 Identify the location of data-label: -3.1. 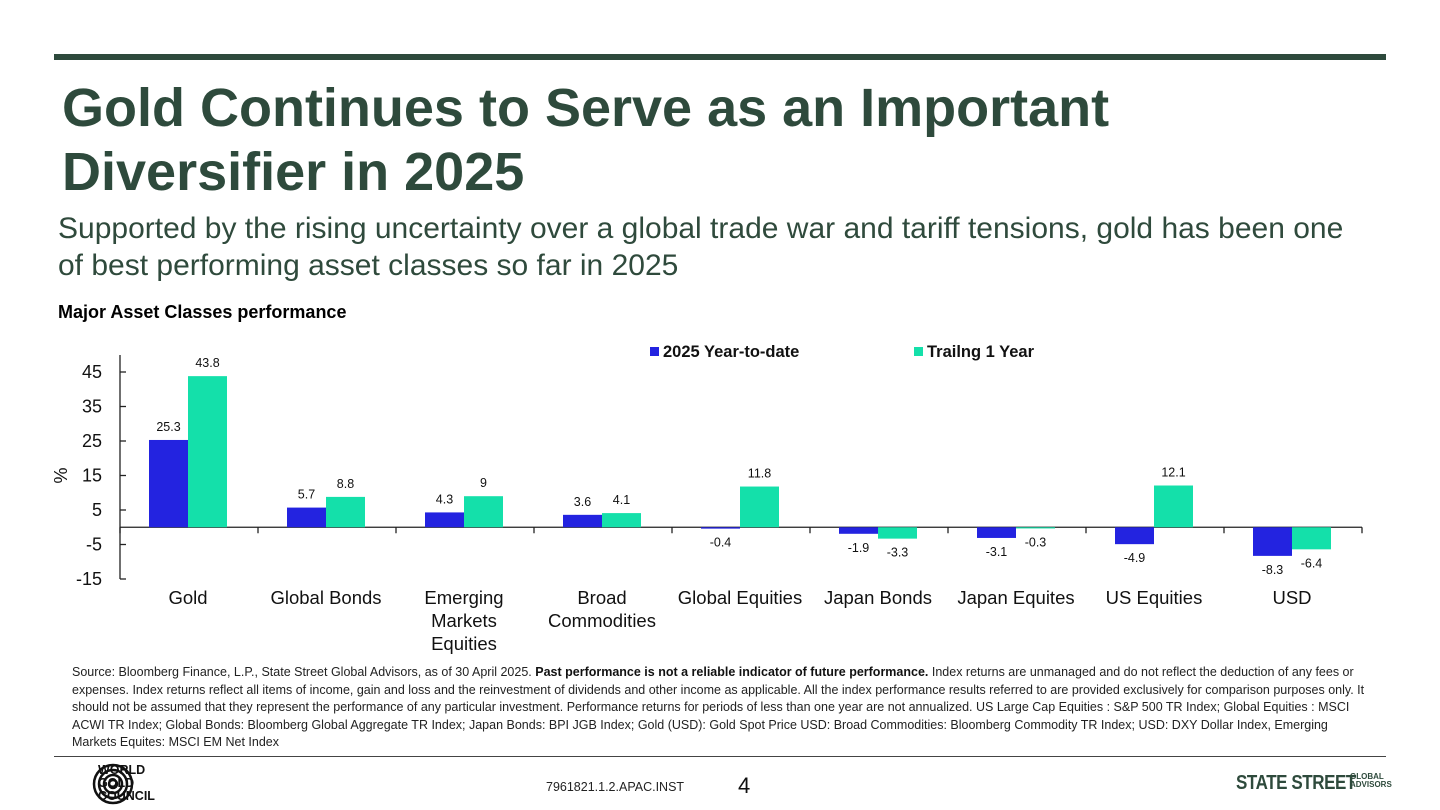
(997, 552).